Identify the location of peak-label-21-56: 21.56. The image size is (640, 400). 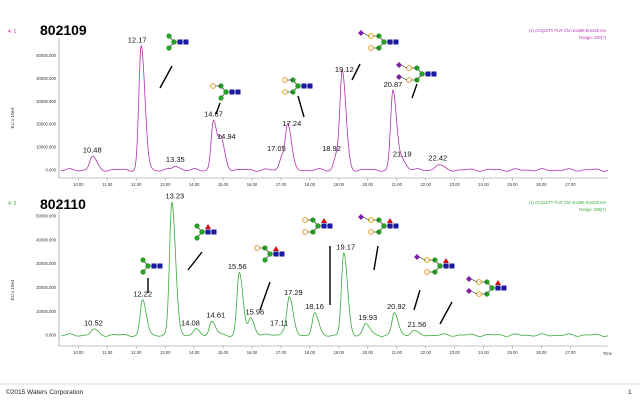
(417, 324).